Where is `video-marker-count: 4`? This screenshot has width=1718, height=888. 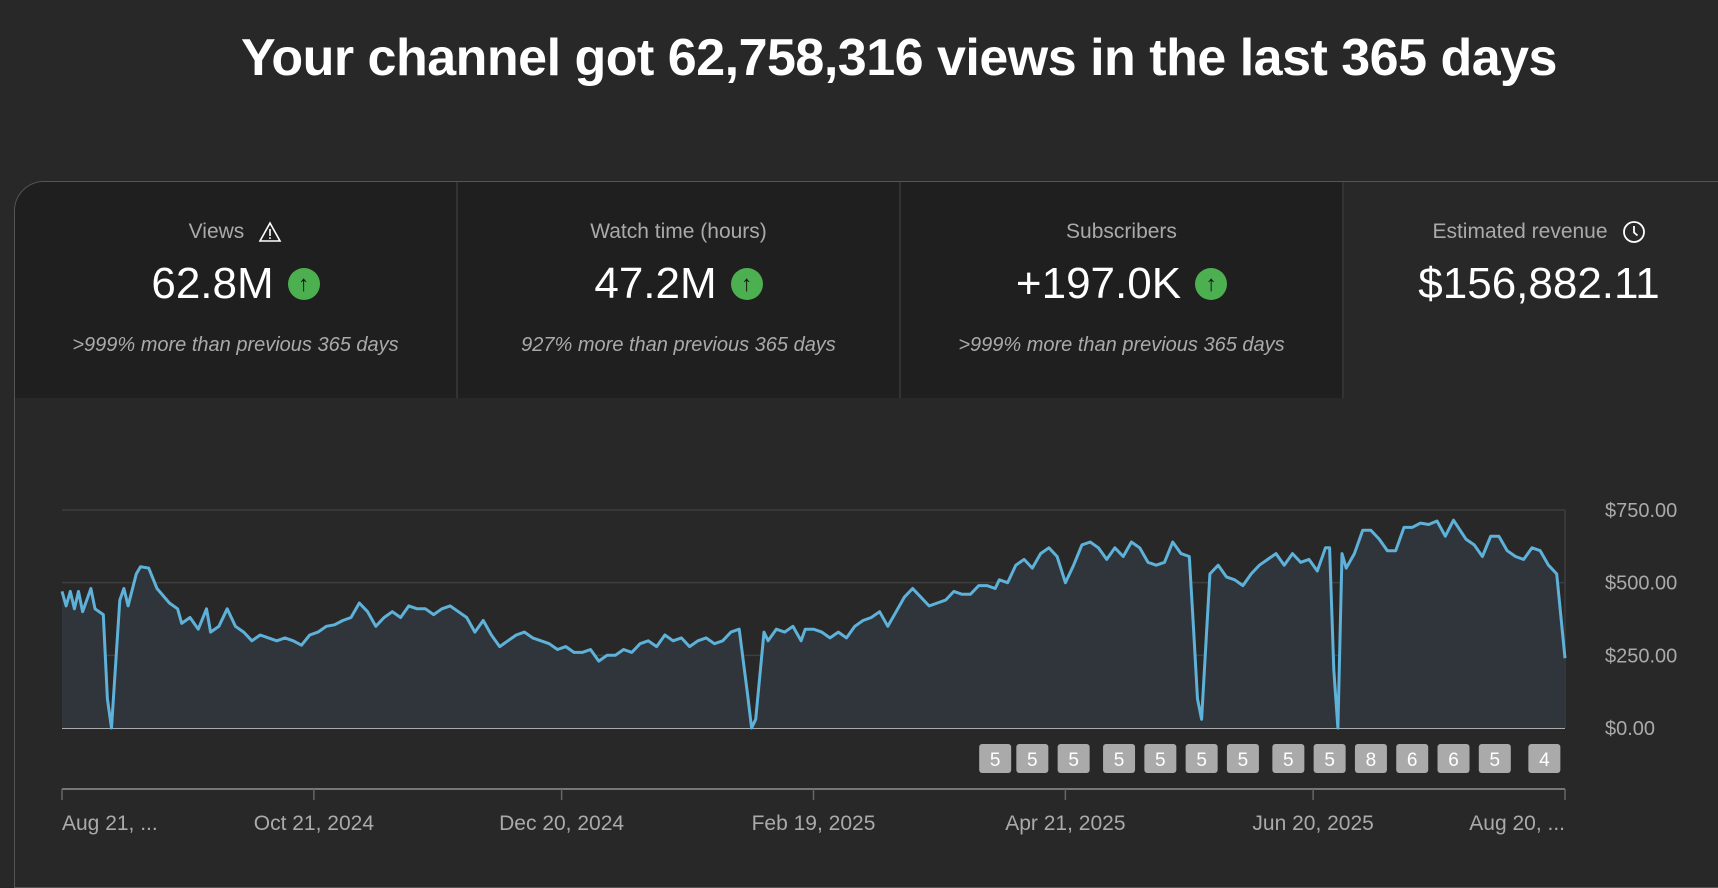 video-marker-count: 4 is located at coordinates (1544, 760).